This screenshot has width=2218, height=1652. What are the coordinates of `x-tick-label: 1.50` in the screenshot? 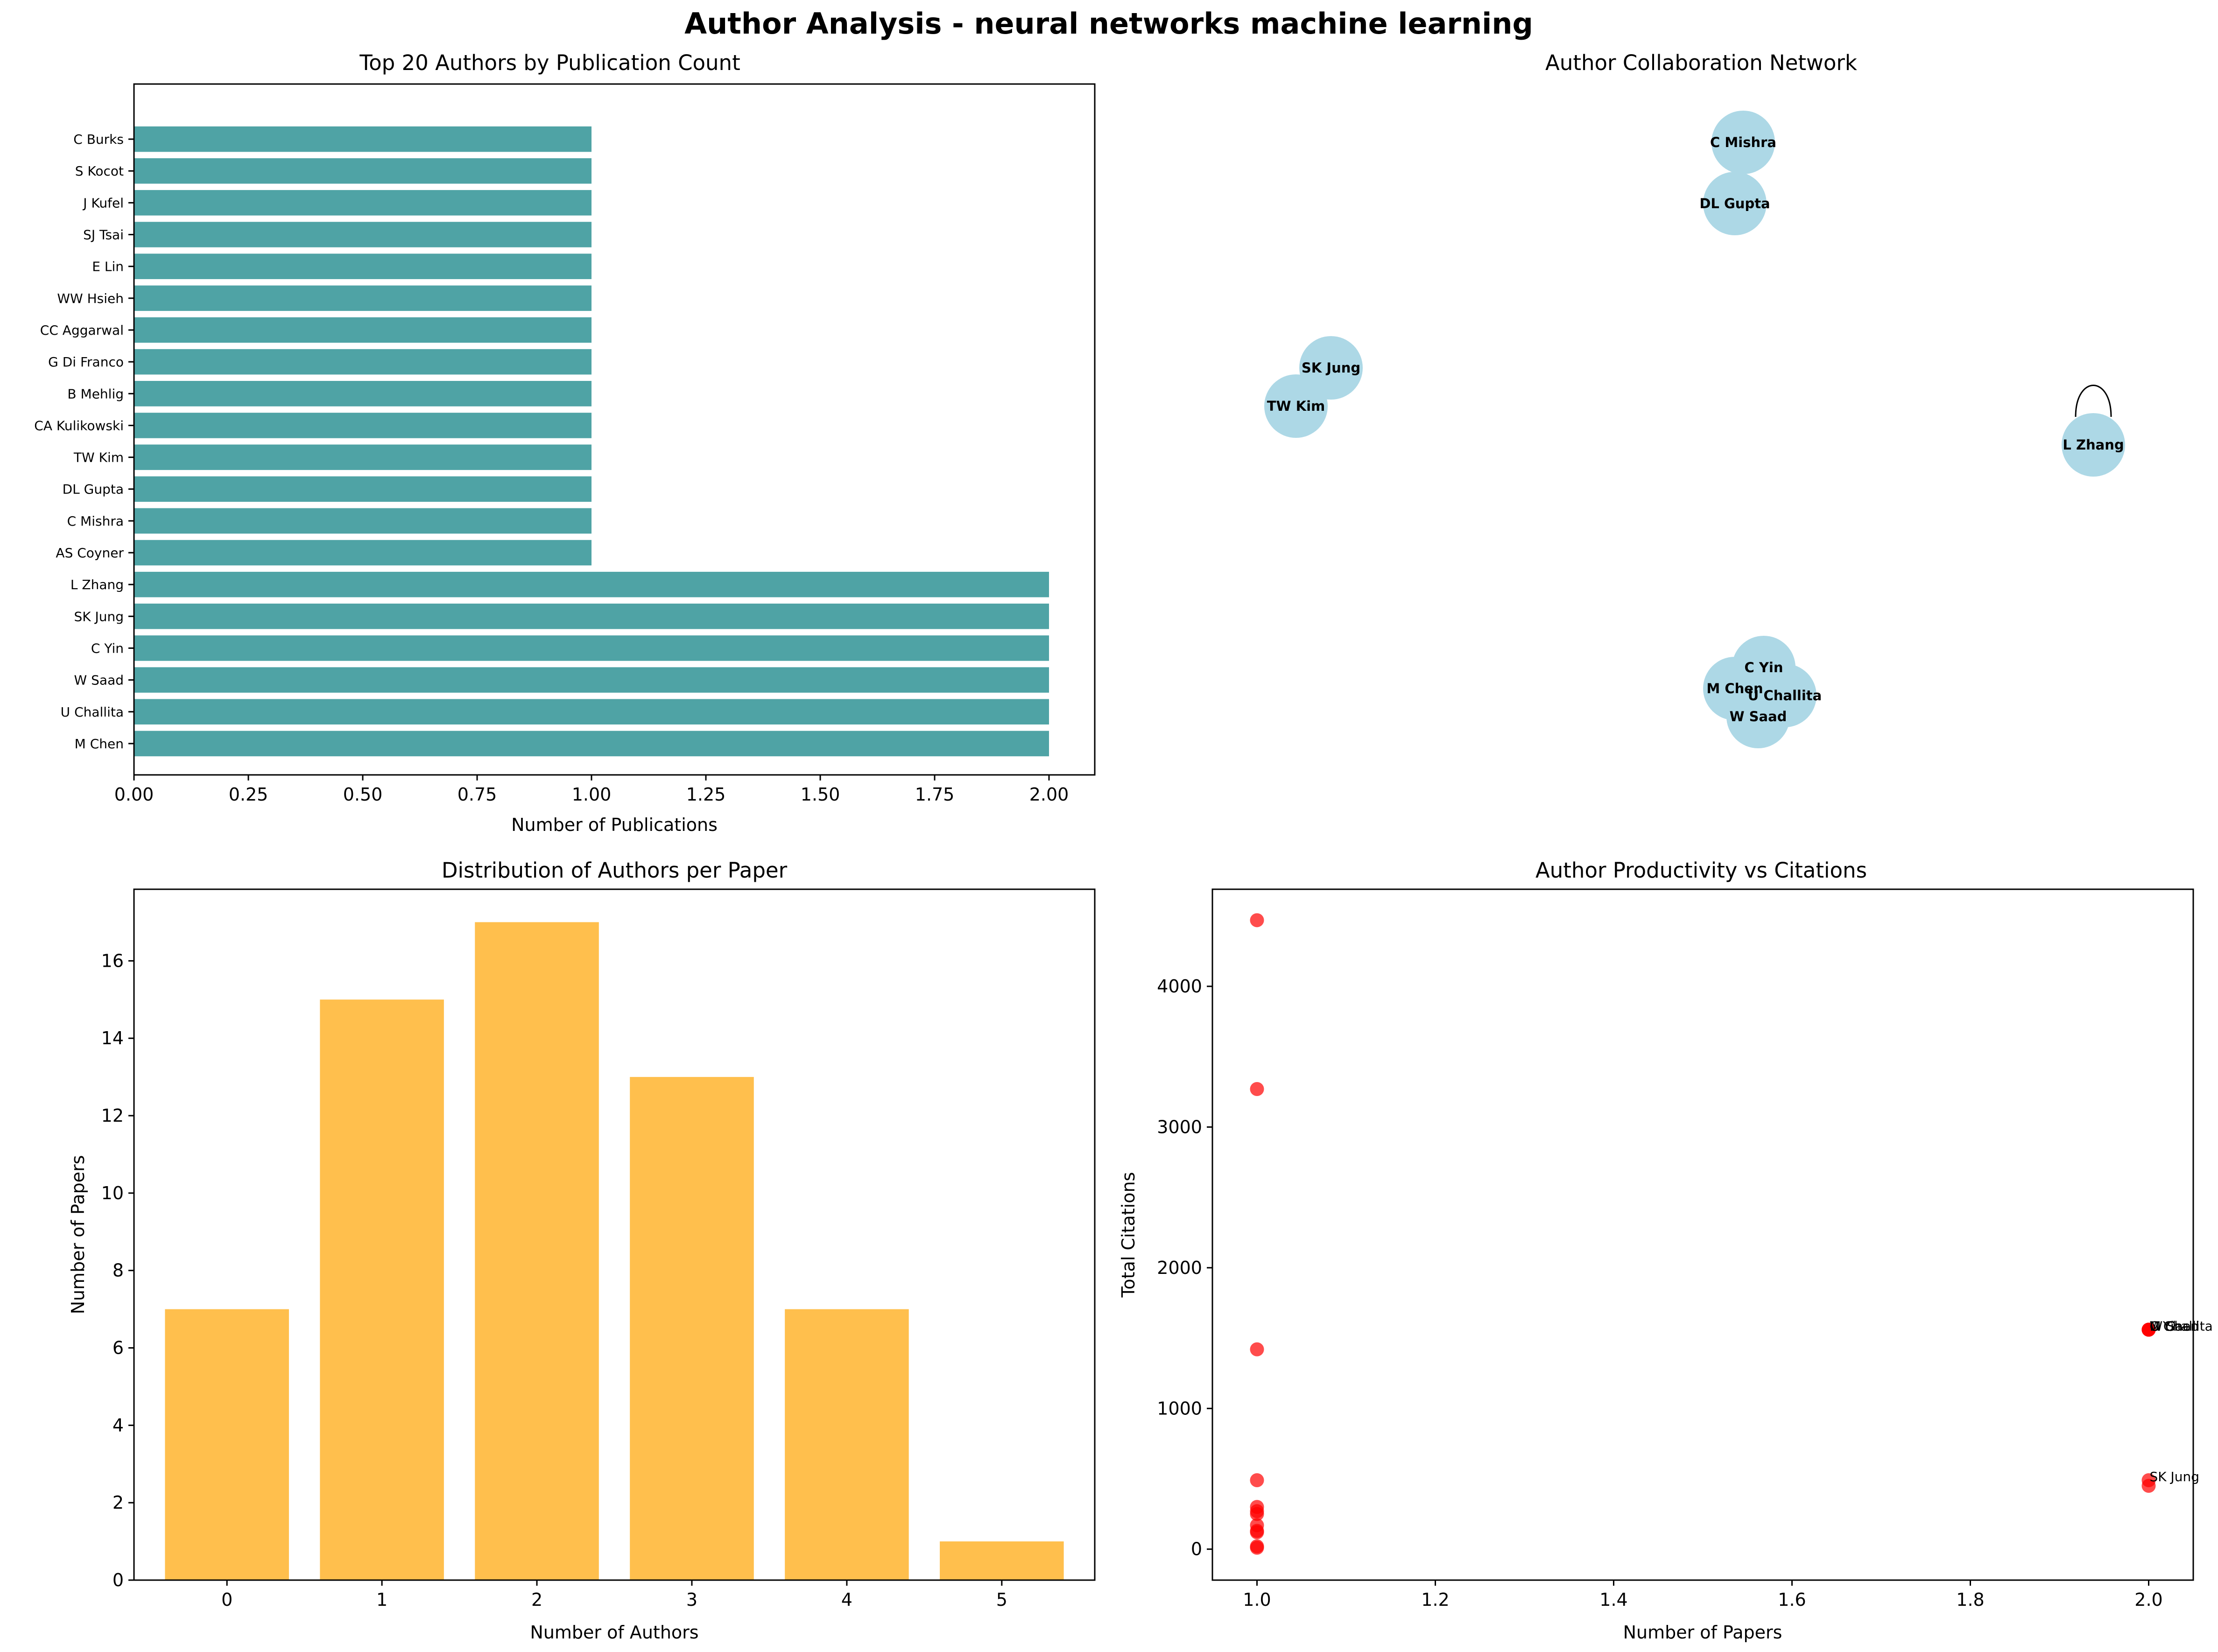 It's located at (821, 794).